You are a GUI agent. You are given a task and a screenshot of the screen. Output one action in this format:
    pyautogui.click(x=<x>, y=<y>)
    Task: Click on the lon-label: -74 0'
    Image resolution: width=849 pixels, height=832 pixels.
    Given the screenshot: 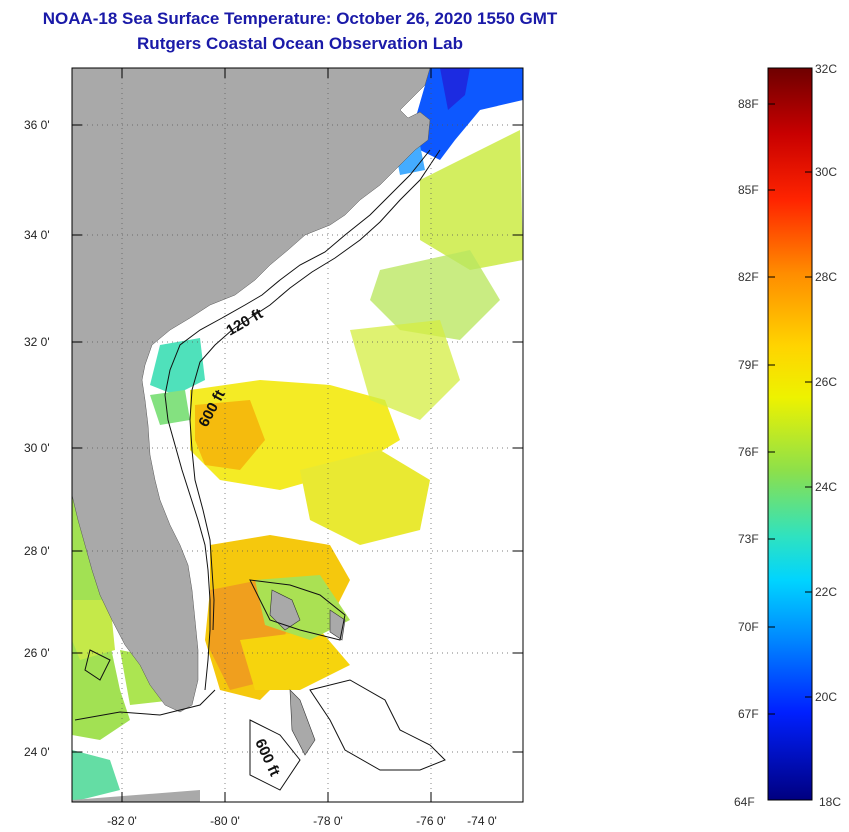 What is the action you would take?
    pyautogui.click(x=482, y=821)
    